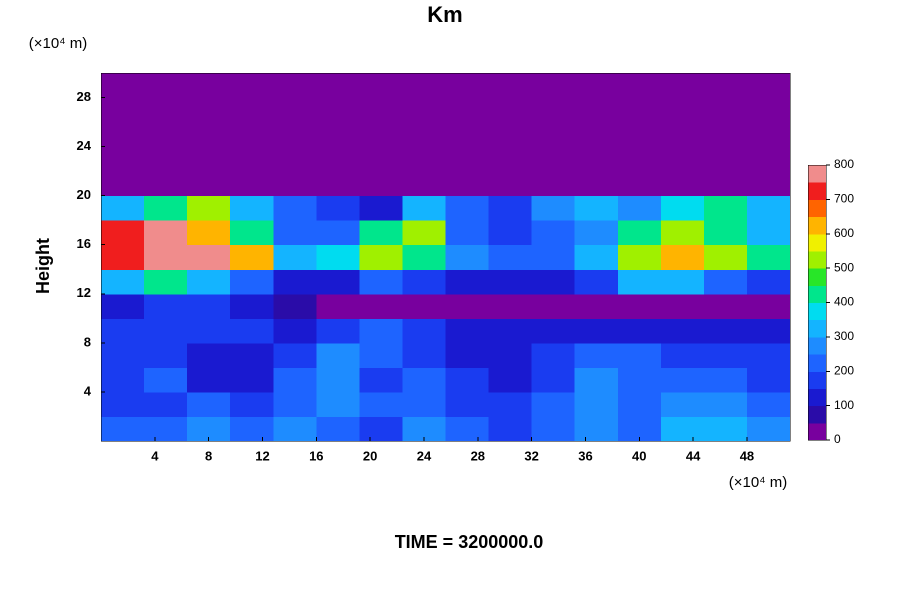 The width and height of the screenshot is (900, 600). I want to click on y-tick-label: 20, so click(84, 194).